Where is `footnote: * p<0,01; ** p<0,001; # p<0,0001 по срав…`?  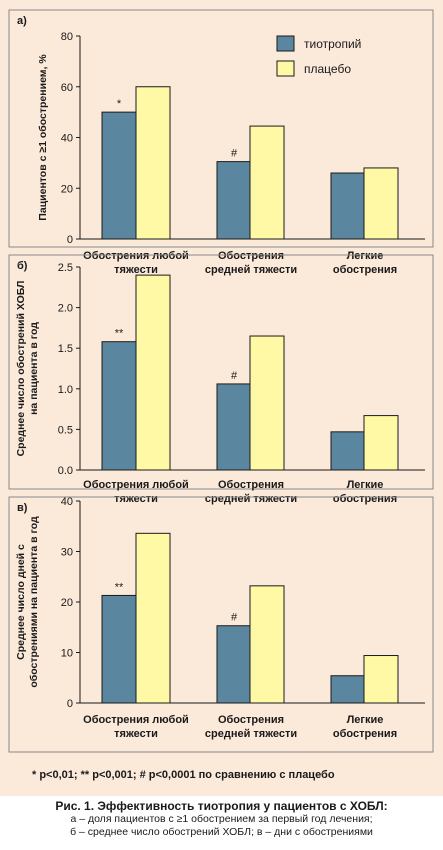 footnote: * p<0,01; ** p<0,001; # p<0,0001 по срав… is located at coordinates (183, 775).